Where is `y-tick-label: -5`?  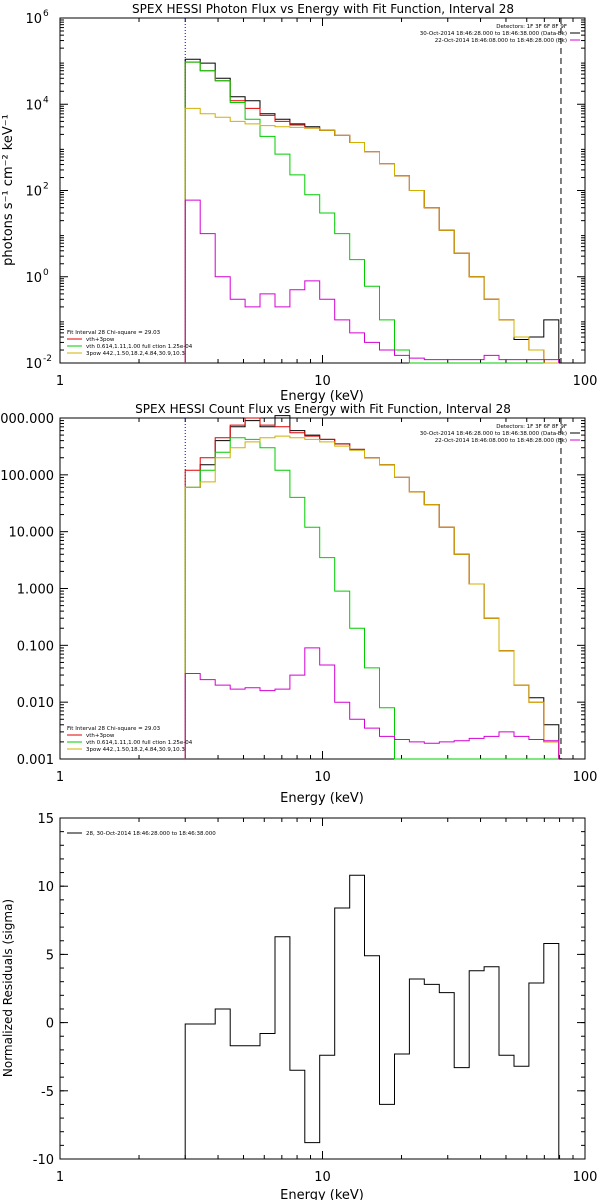 y-tick-label: -5 is located at coordinates (47, 1092).